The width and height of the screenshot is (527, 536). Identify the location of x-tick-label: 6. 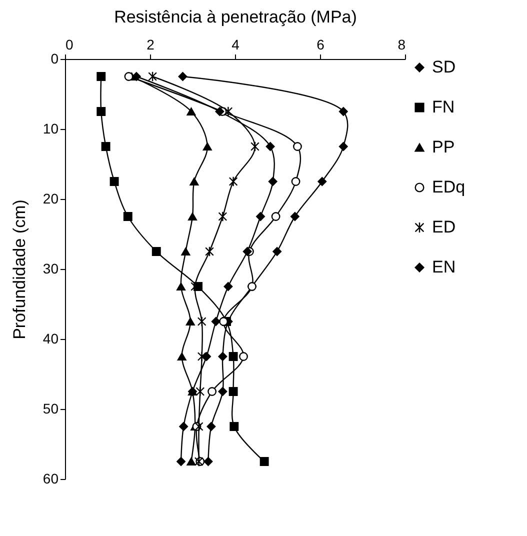
(320, 44).